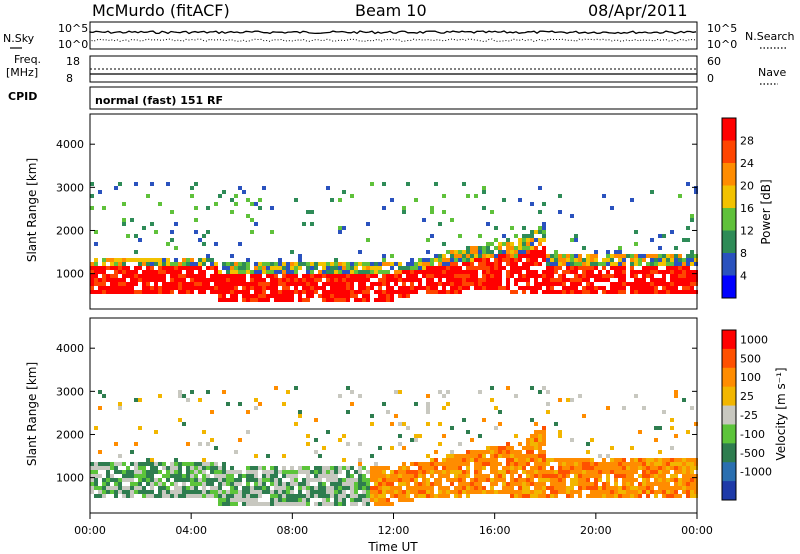  What do you see at coordinates (747, 231) in the screenshot?
I see `colorbar-tick-label: 12` at bounding box center [747, 231].